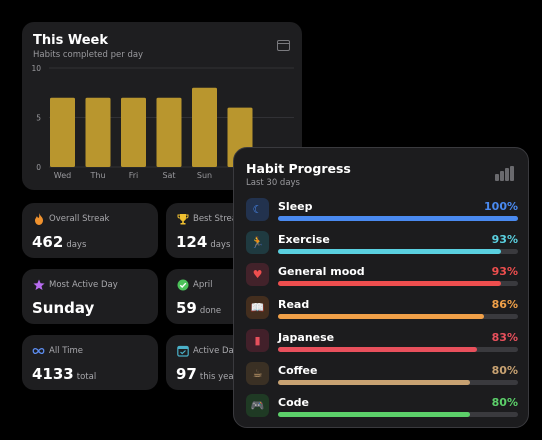 Image resolution: width=542 pixels, height=440 pixels. Describe the element at coordinates (79, 219) in the screenshot. I see `stat-label: Overall Streak` at that location.